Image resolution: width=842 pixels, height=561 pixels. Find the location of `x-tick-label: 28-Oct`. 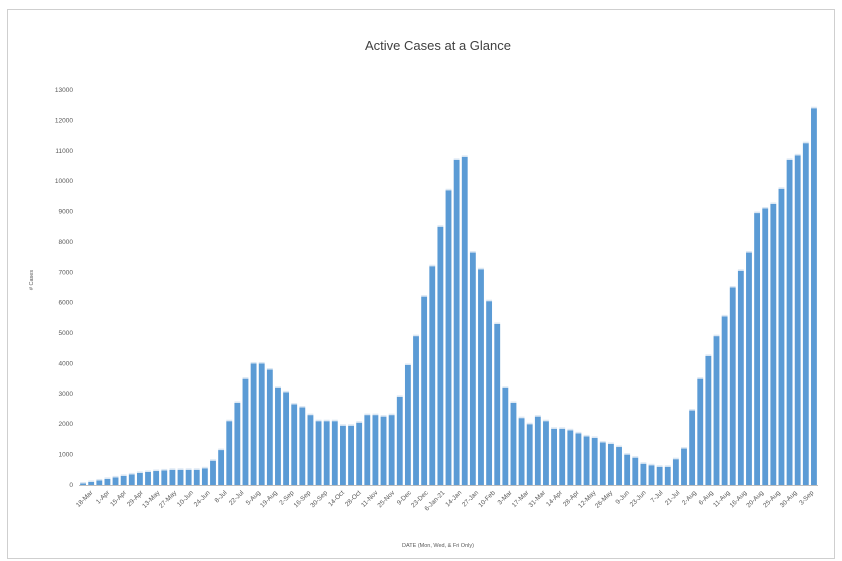

x-tick-label: 28-Oct is located at coordinates (353, 498).